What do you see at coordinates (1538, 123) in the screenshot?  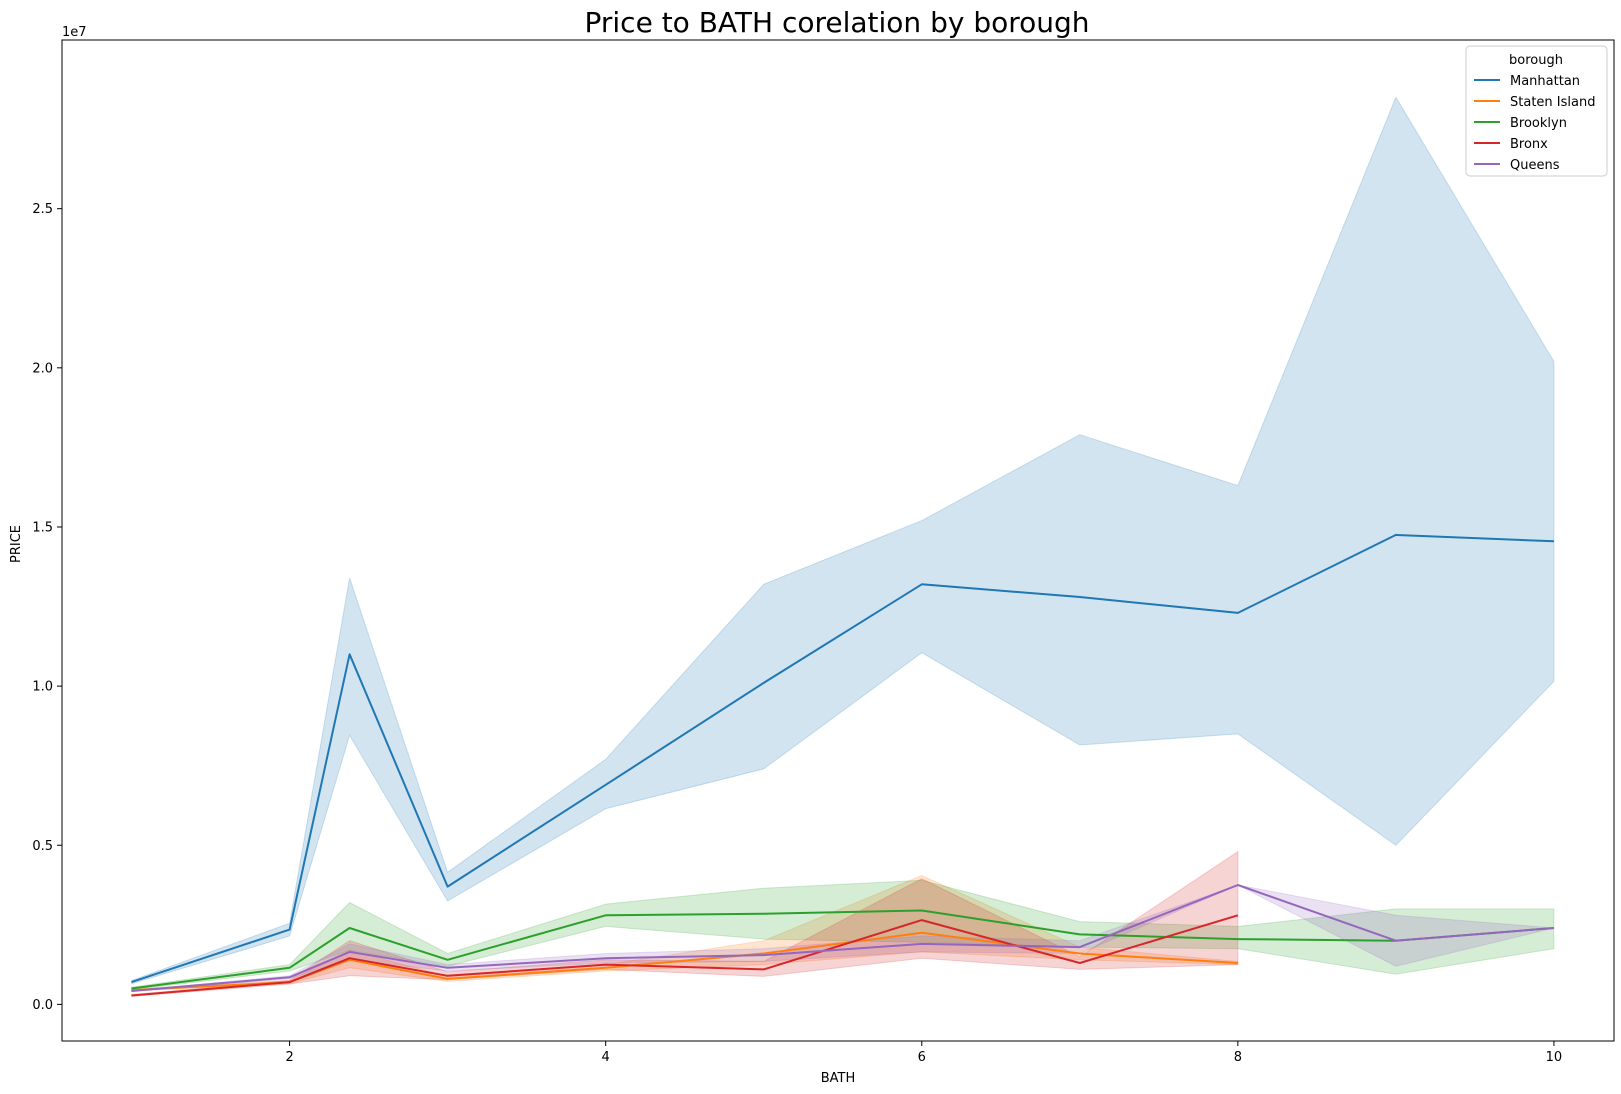 I see `legend-label-brooklyn: Brooklyn` at bounding box center [1538, 123].